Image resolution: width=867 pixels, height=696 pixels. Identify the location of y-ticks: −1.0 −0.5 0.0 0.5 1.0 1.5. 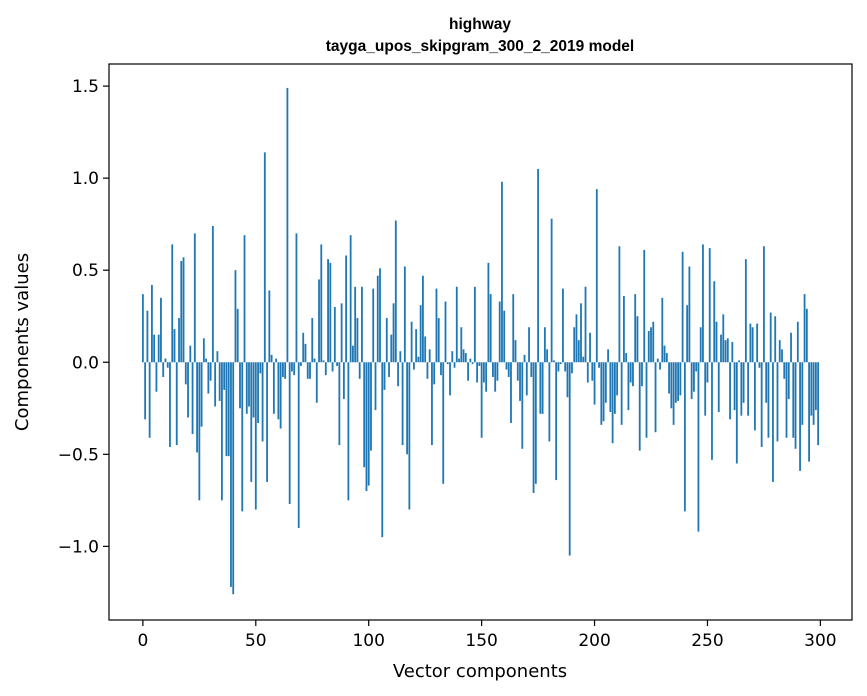
(83, 317).